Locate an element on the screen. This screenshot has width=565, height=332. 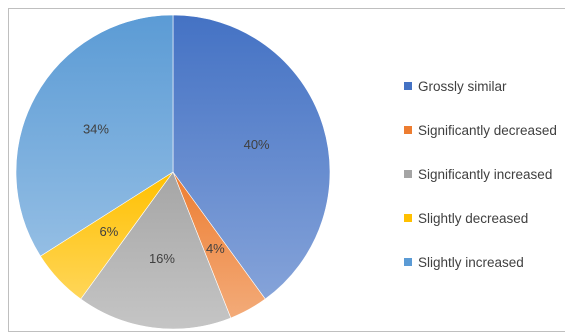
legend-item-grossly-similar: Grossly similar is located at coordinates (480, 86).